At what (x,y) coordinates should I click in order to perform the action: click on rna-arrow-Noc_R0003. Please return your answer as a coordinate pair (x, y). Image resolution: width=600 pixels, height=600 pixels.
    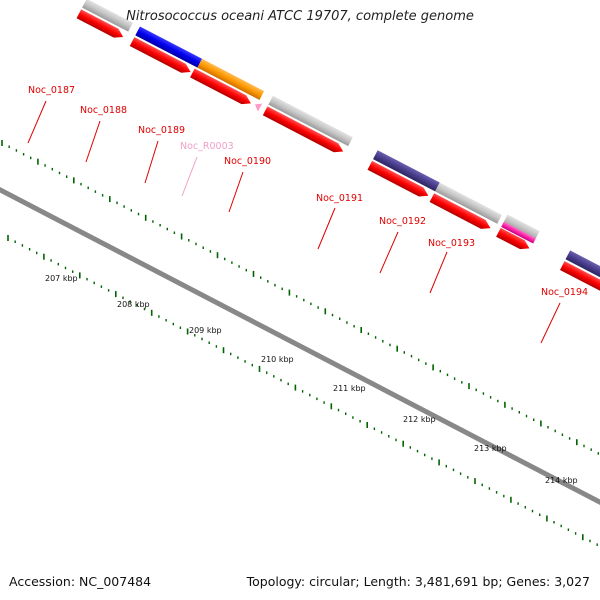
    Looking at the image, I should click on (258, 106).